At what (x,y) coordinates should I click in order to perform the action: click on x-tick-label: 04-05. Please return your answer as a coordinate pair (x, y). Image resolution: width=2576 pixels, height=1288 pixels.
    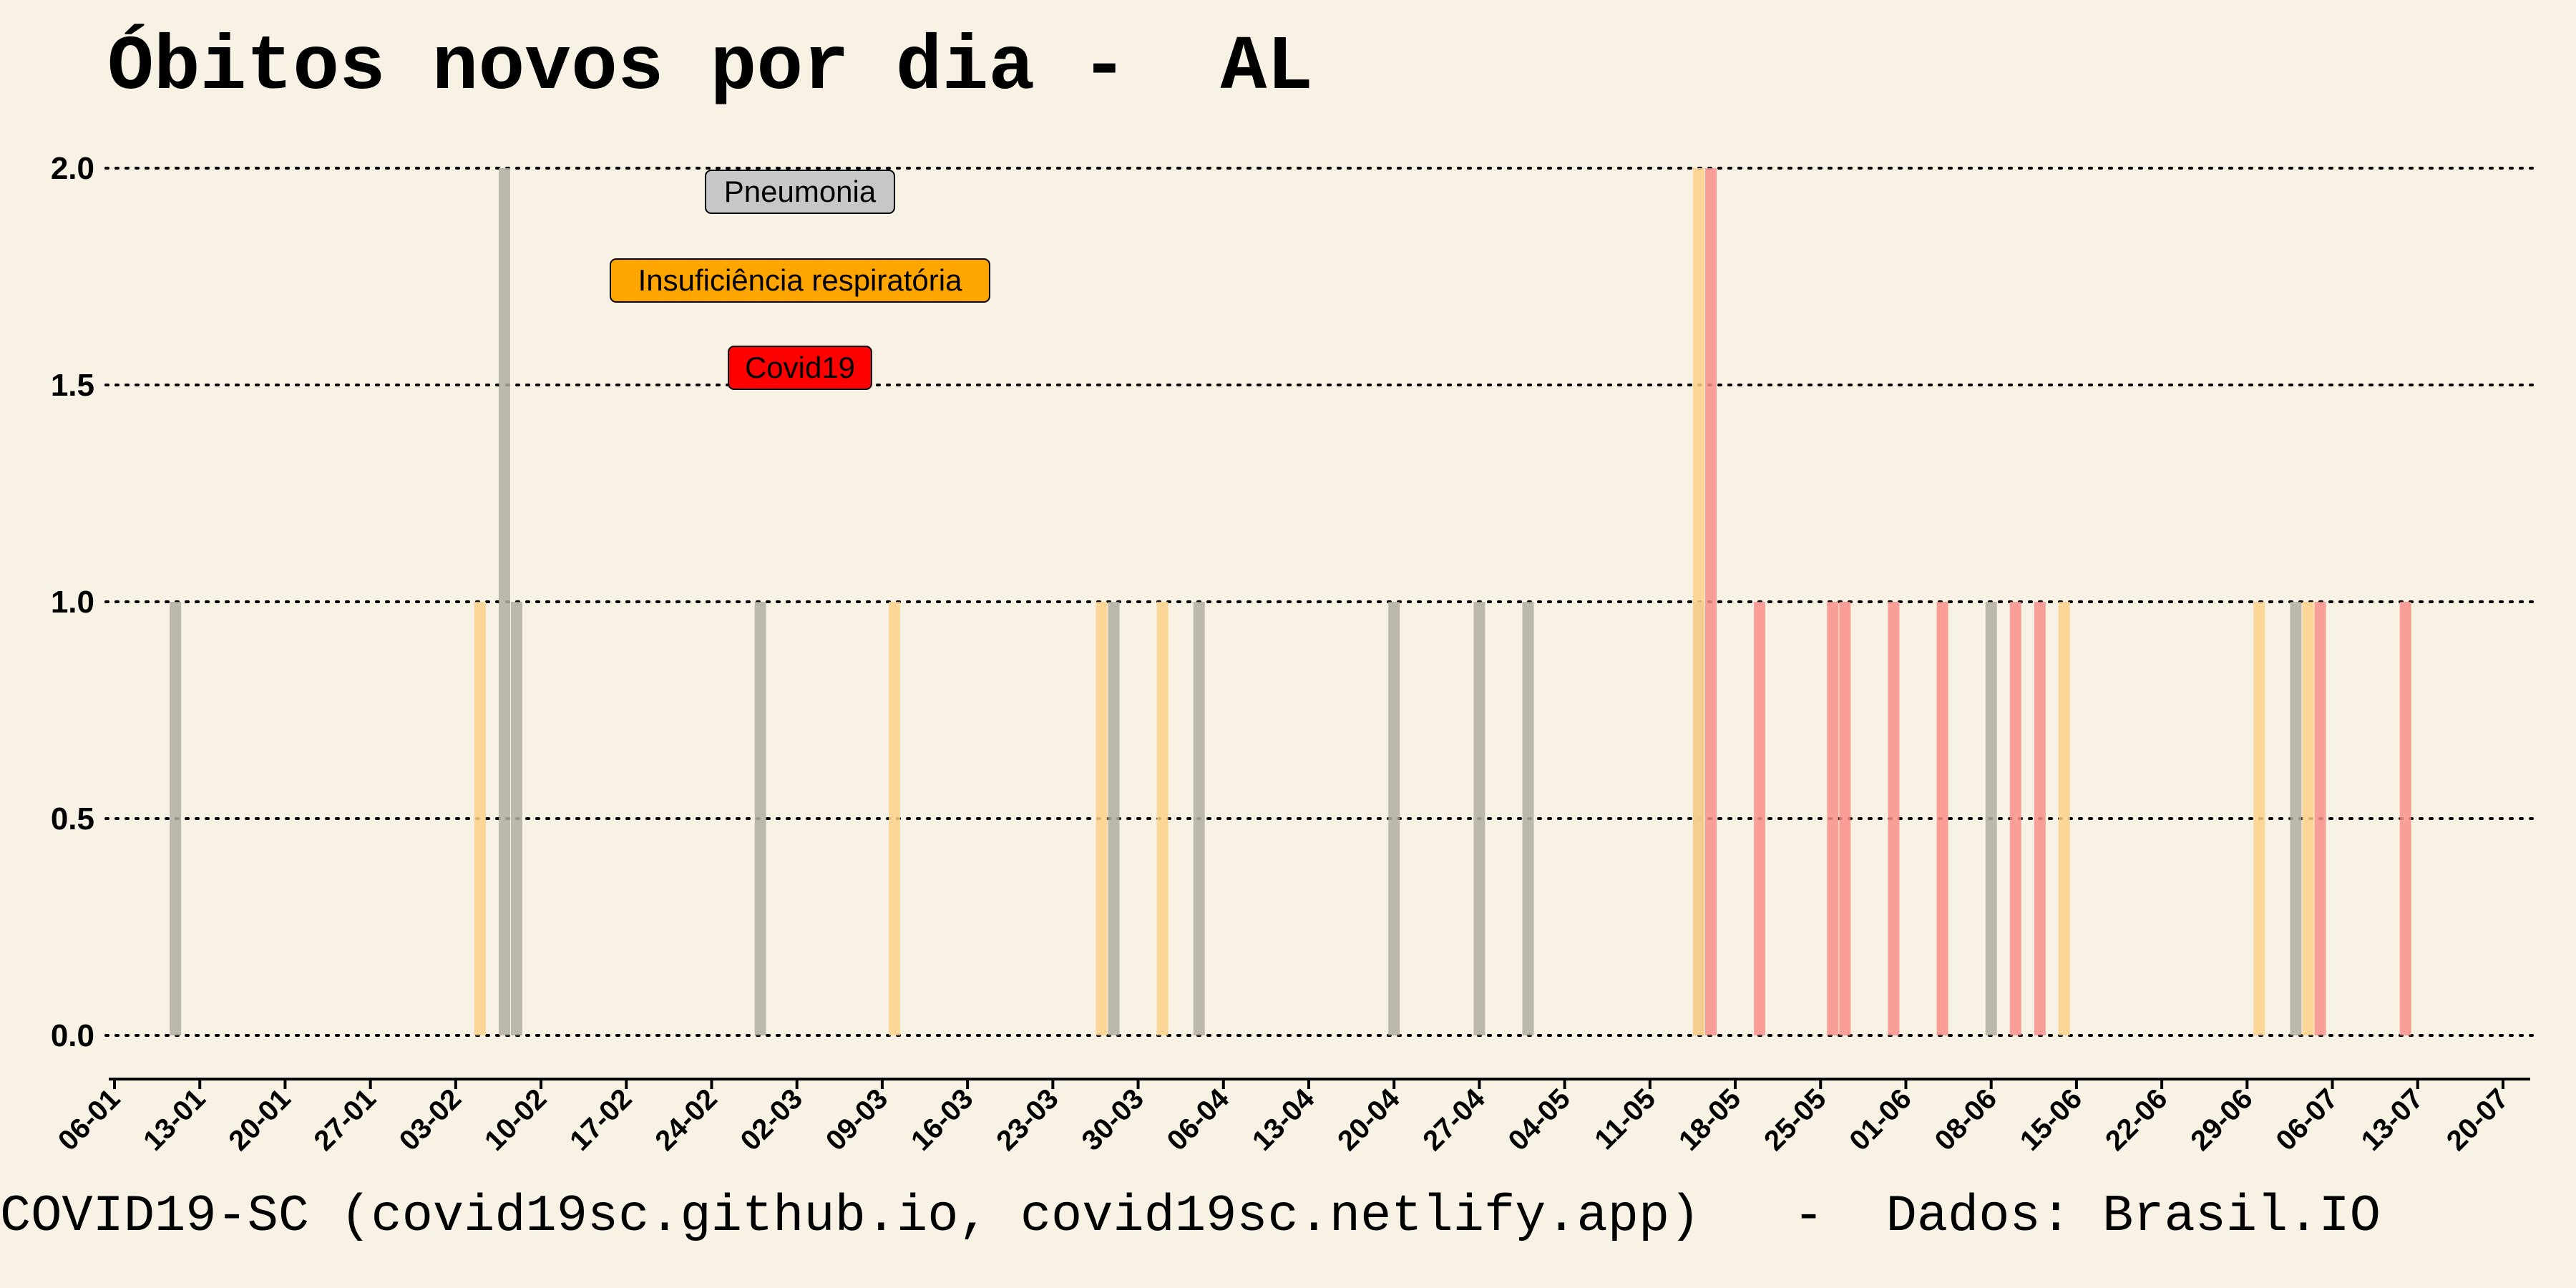
    Looking at the image, I should click on (1539, 1119).